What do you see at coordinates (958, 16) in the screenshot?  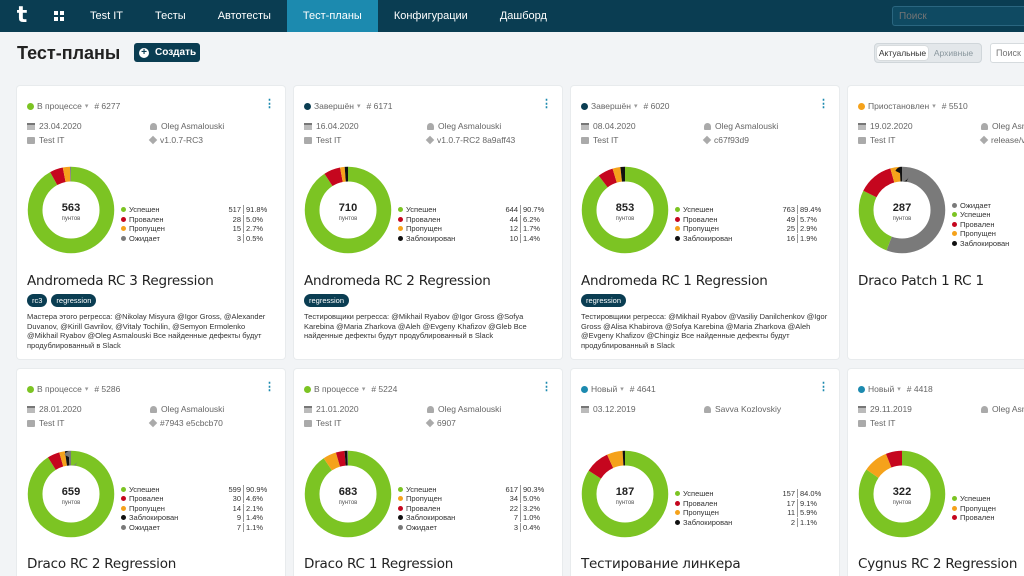 I see `global-search-input` at bounding box center [958, 16].